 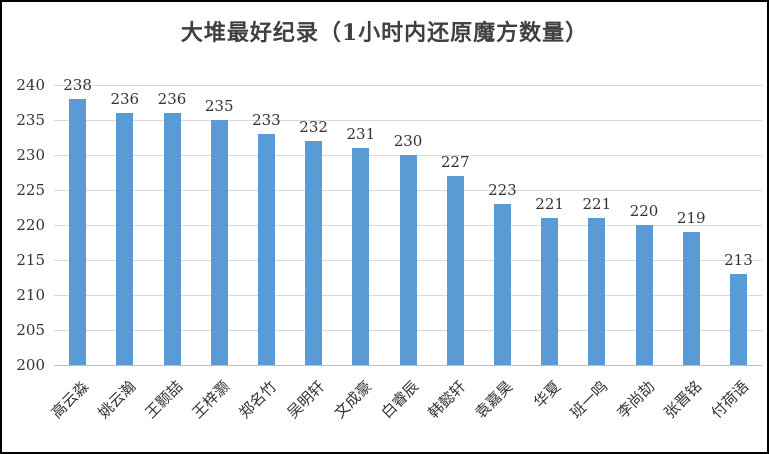 What do you see at coordinates (164, 399) in the screenshot?
I see `x-axis-category-label: 王颢喆` at bounding box center [164, 399].